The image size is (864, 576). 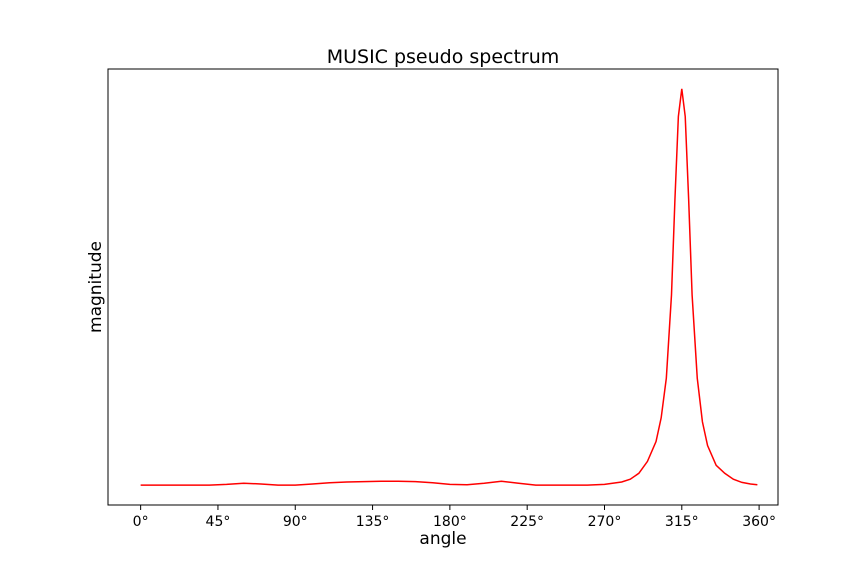 What do you see at coordinates (527, 522) in the screenshot?
I see `x-tick-label: 225°` at bounding box center [527, 522].